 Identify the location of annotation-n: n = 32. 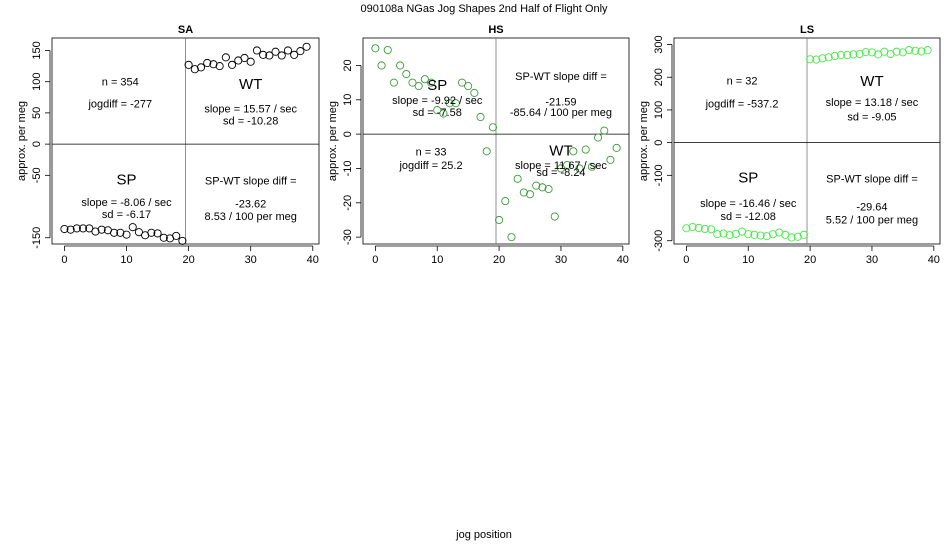
(742, 82).